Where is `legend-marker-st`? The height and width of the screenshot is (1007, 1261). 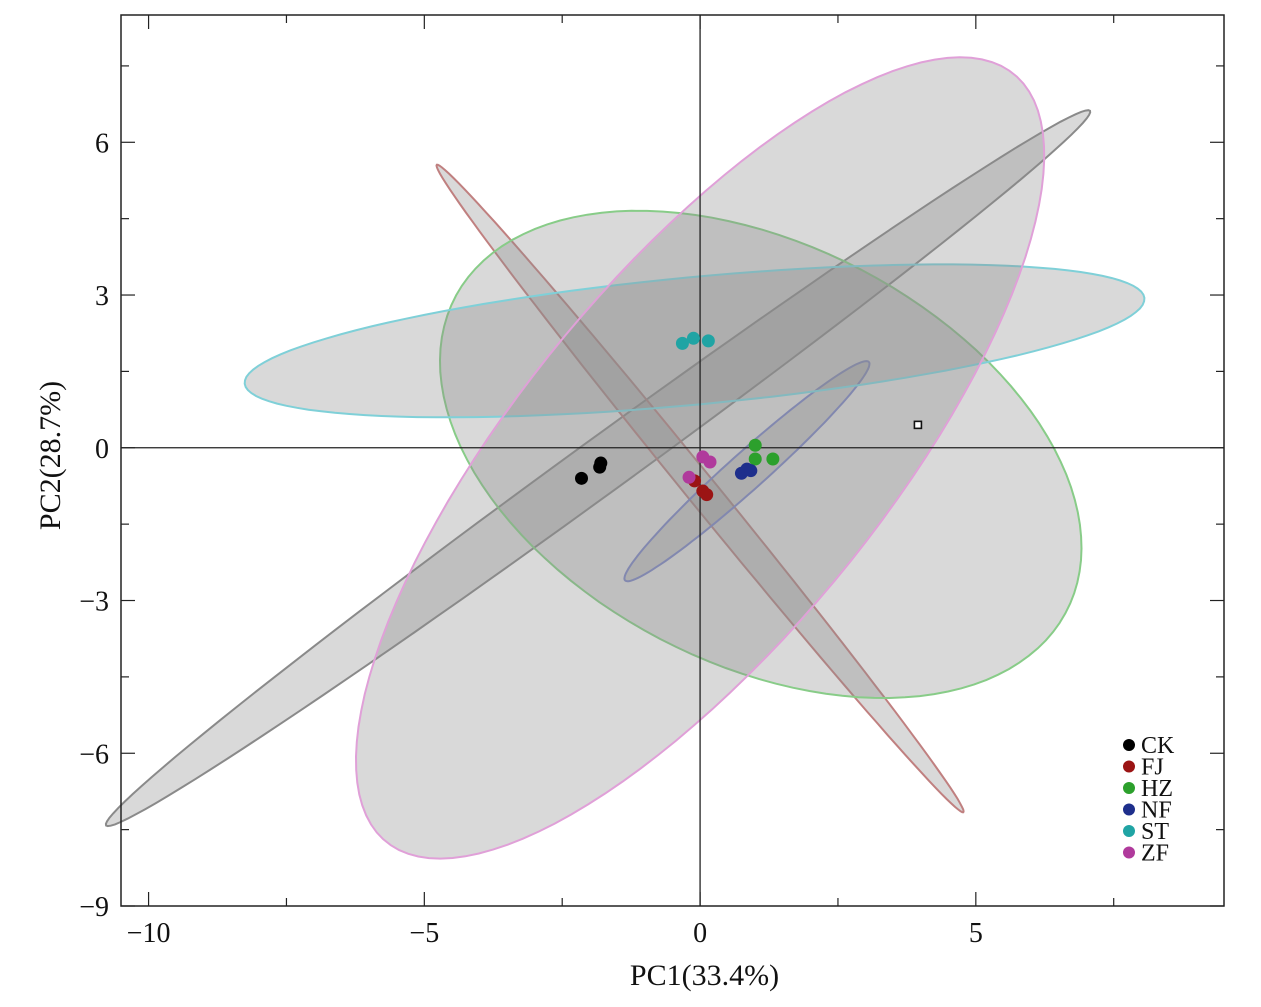
legend-marker-st is located at coordinates (1129, 831).